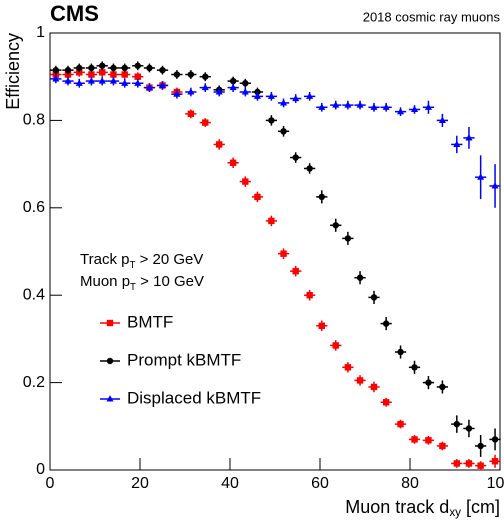 The image size is (504, 521). What do you see at coordinates (410, 483) in the screenshot?
I see `x-tick-label: 80` at bounding box center [410, 483].